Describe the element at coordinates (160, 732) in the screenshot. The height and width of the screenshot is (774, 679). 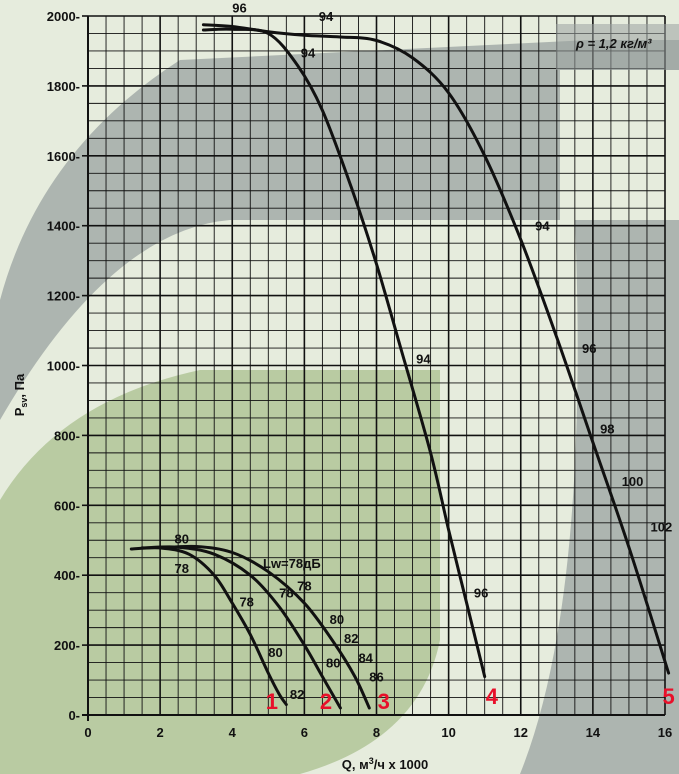
I see `x-tick-label: 2` at that location.